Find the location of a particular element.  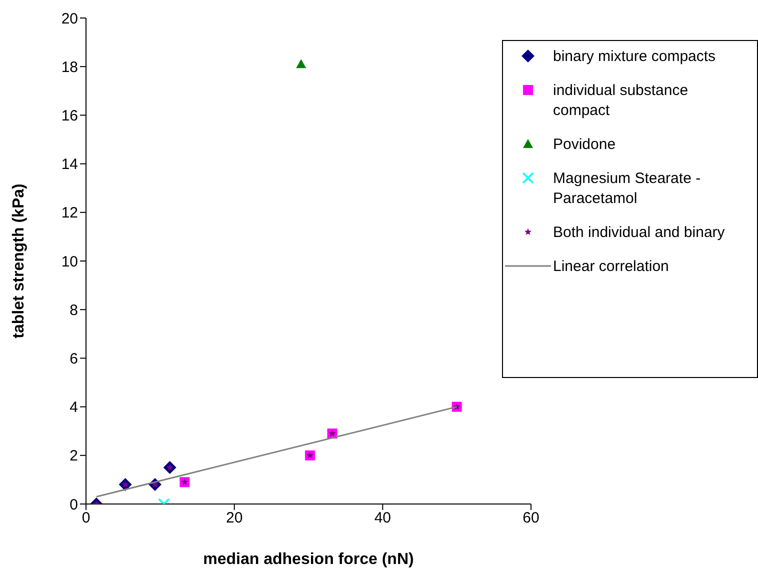

y-tick-label: 16 is located at coordinates (69, 116).